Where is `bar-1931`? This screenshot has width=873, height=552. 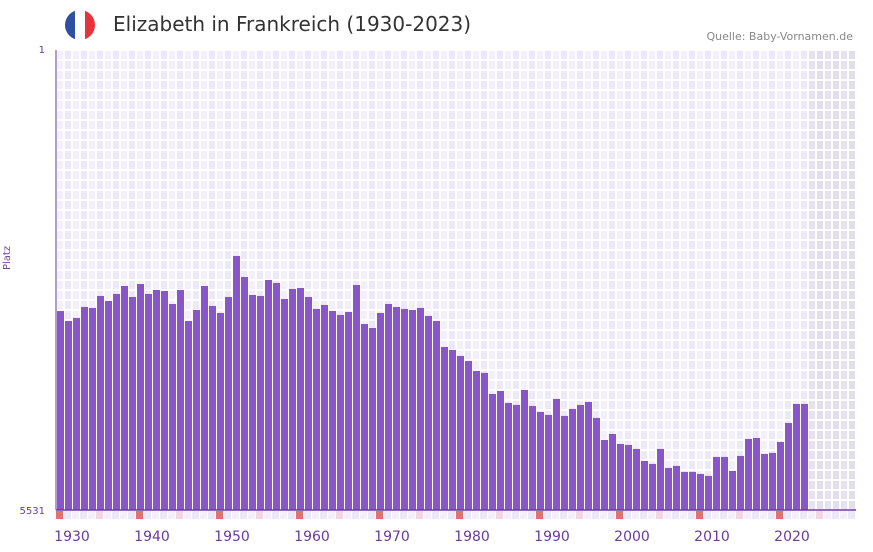
bar-1931 is located at coordinates (68, 415).